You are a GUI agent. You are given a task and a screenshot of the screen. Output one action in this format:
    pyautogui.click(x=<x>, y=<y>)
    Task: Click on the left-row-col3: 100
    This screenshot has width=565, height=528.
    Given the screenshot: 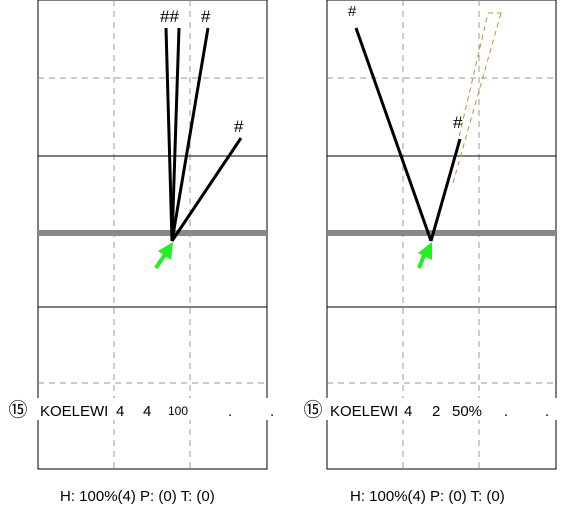 What is the action you would take?
    pyautogui.click(x=178, y=411)
    